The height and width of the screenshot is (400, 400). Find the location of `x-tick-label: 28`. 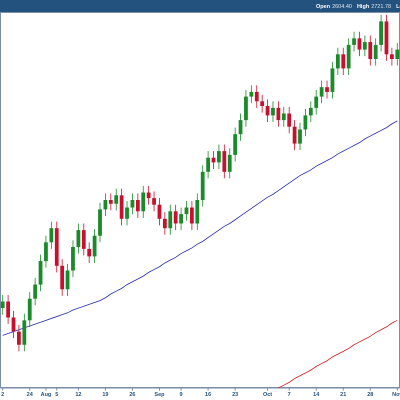

x-tick-label: 28 is located at coordinates (370, 395).